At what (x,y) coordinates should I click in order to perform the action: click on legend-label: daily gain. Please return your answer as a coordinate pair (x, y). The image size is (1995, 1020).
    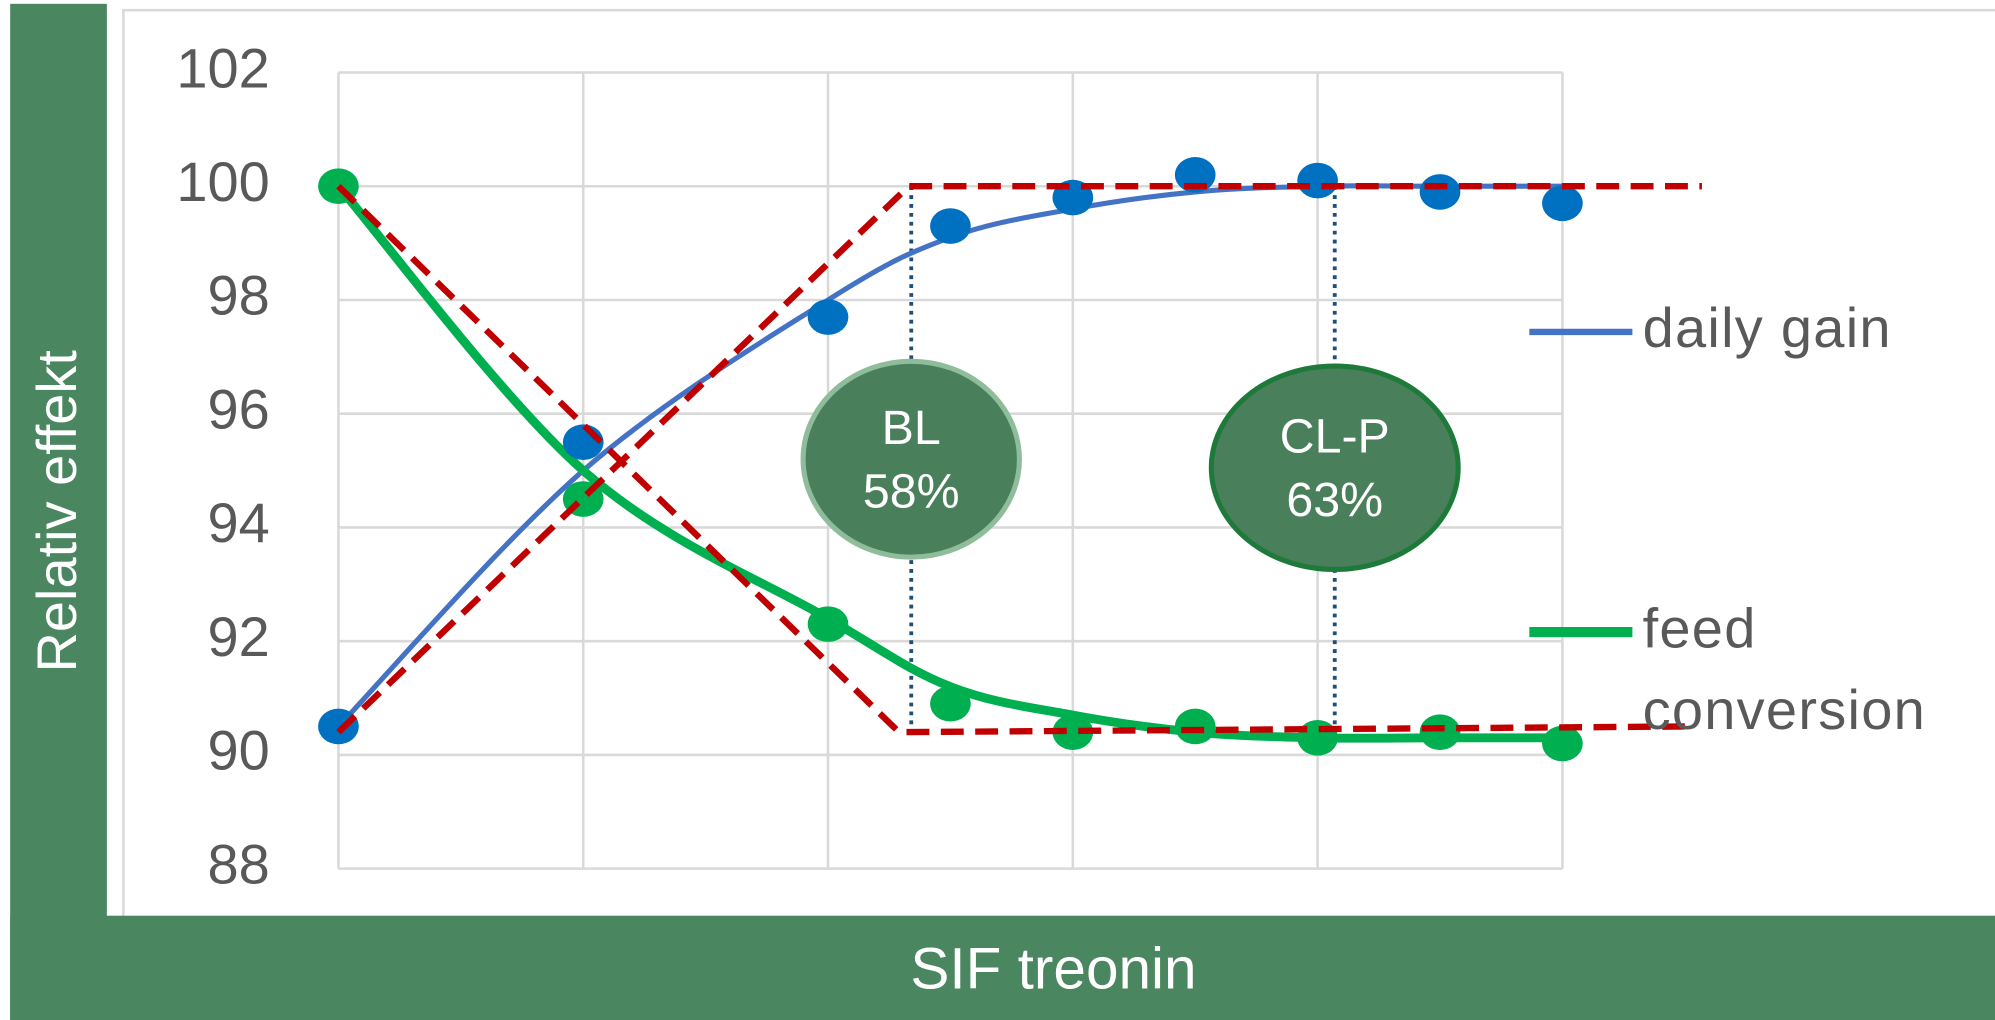
    Looking at the image, I should click on (1767, 328).